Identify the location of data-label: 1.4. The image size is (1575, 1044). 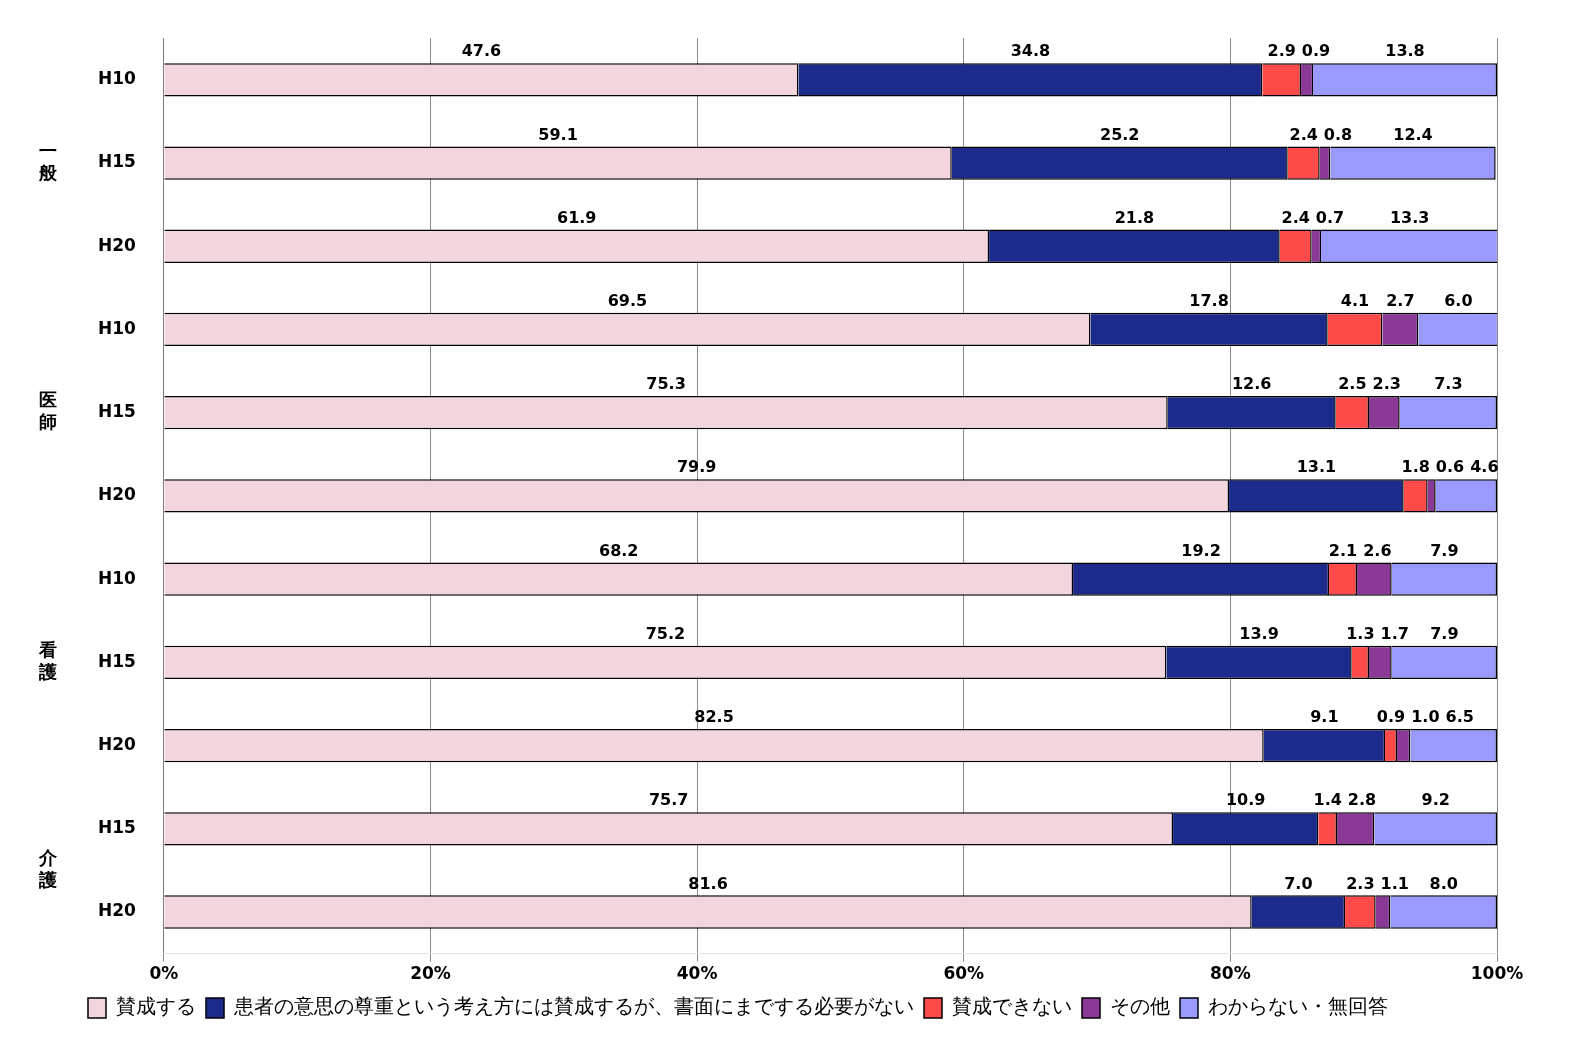
(1327, 800).